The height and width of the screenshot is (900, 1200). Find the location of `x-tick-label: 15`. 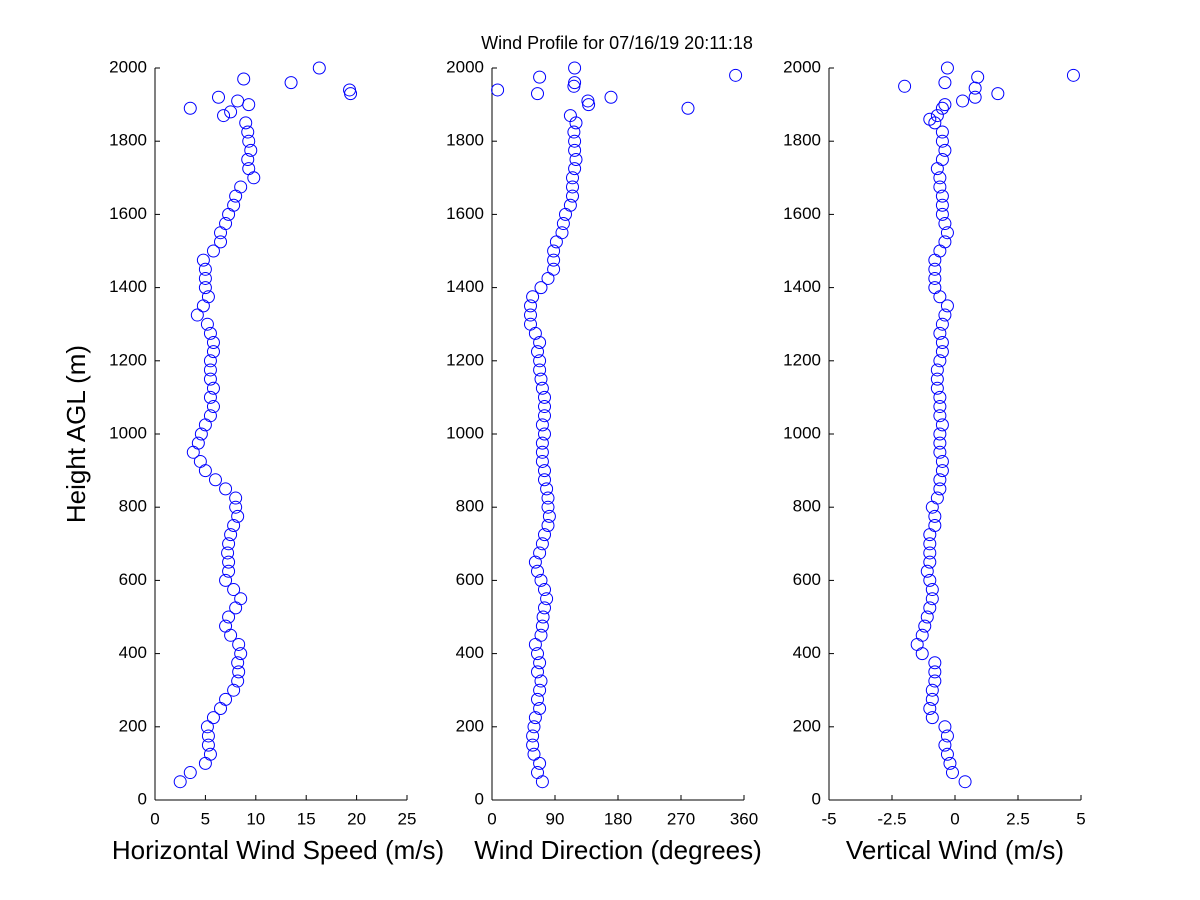

x-tick-label: 15 is located at coordinates (306, 818).